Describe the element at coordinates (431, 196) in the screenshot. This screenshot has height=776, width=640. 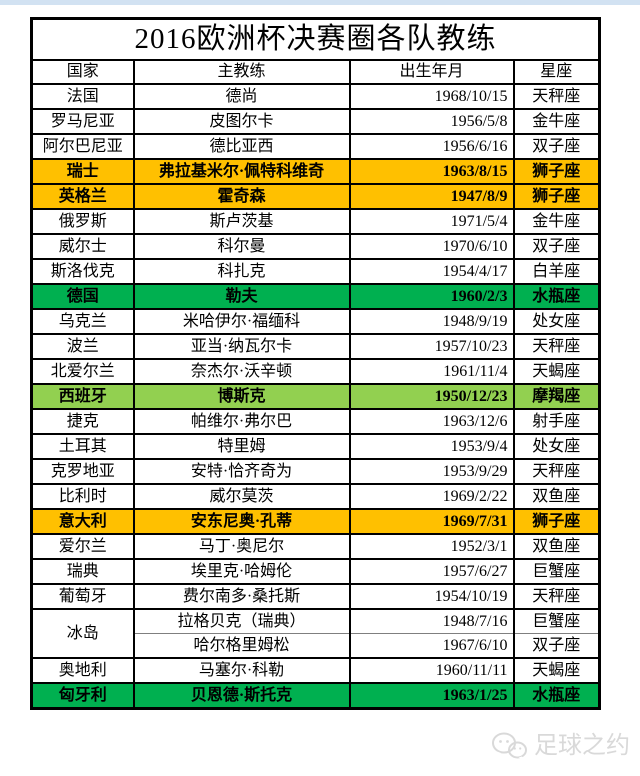
I see `cell-birthdate: 1947/8/9` at that location.